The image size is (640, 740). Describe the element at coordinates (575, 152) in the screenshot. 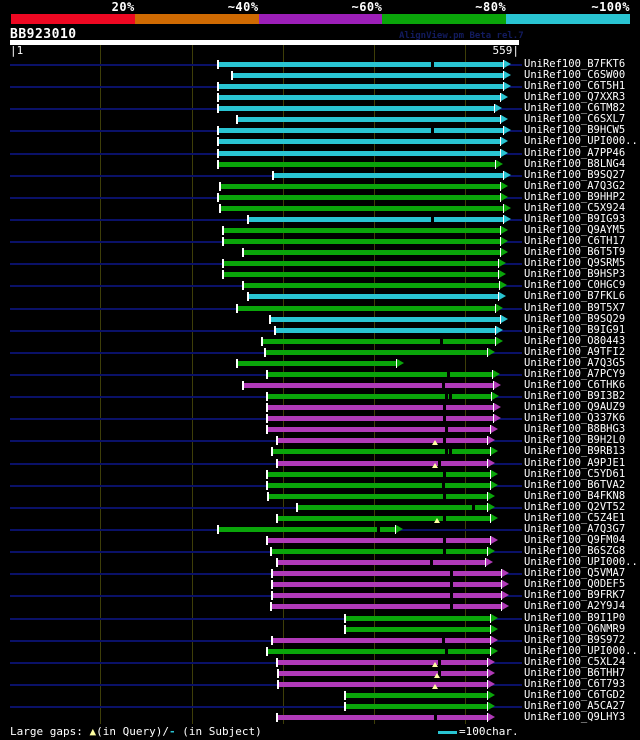

I see `hit-label: UniRef100_A7PP46` at that location.